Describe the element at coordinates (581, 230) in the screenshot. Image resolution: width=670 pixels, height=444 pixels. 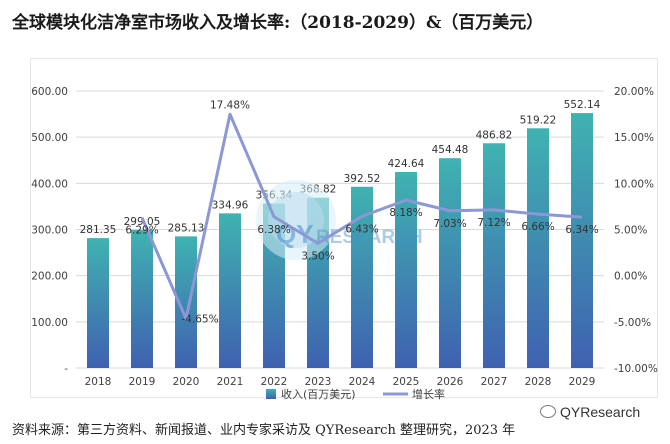
I see `growth-rate-label: 6.34%` at that location.